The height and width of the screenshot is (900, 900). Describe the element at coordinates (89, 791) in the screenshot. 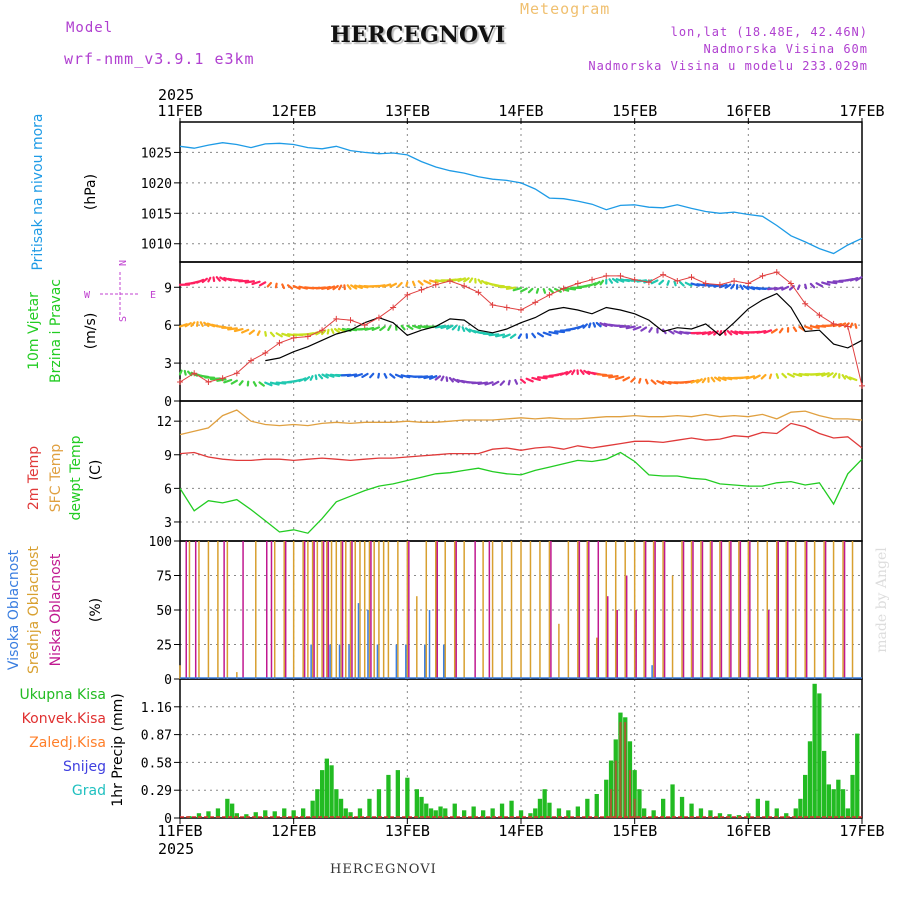

I see `precip-legend-item: Grad` at that location.